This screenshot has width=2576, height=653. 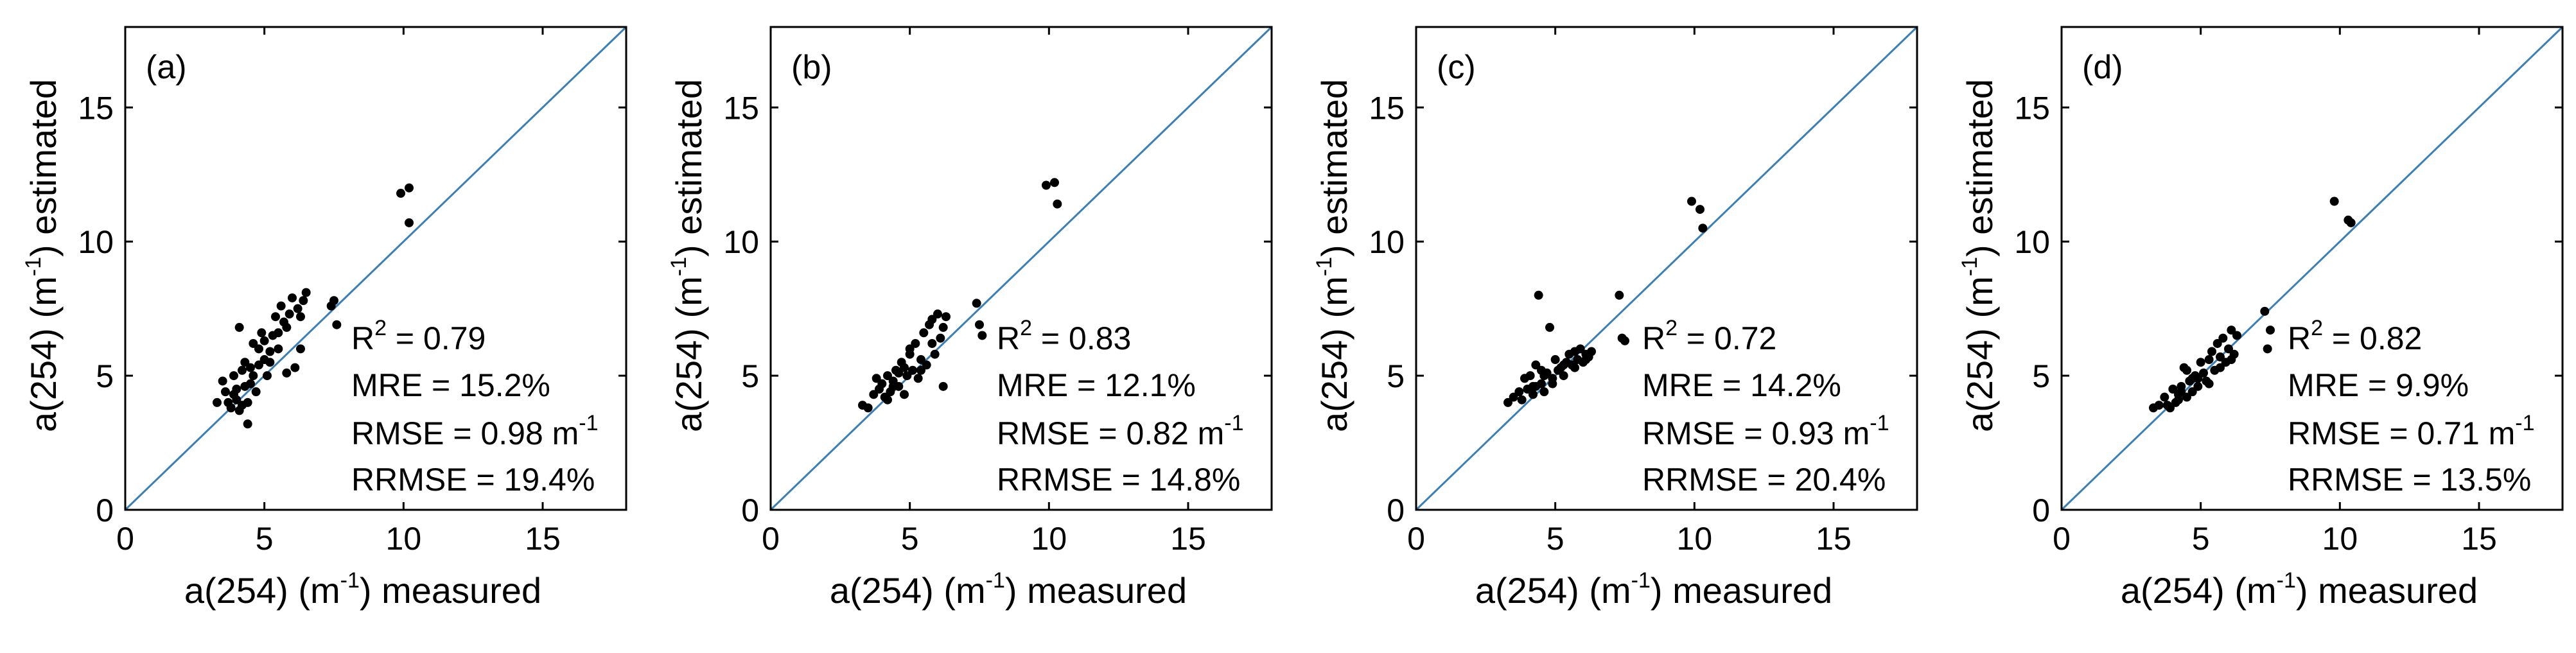 I want to click on r2-text: R2 = 0.79, so click(x=418, y=336).